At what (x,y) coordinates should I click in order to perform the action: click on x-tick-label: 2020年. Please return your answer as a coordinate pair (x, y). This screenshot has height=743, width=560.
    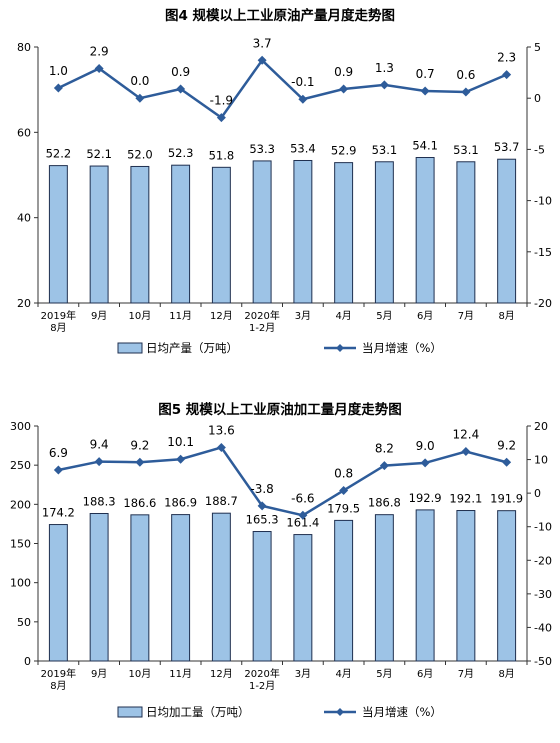
    Looking at the image, I should click on (261, 673).